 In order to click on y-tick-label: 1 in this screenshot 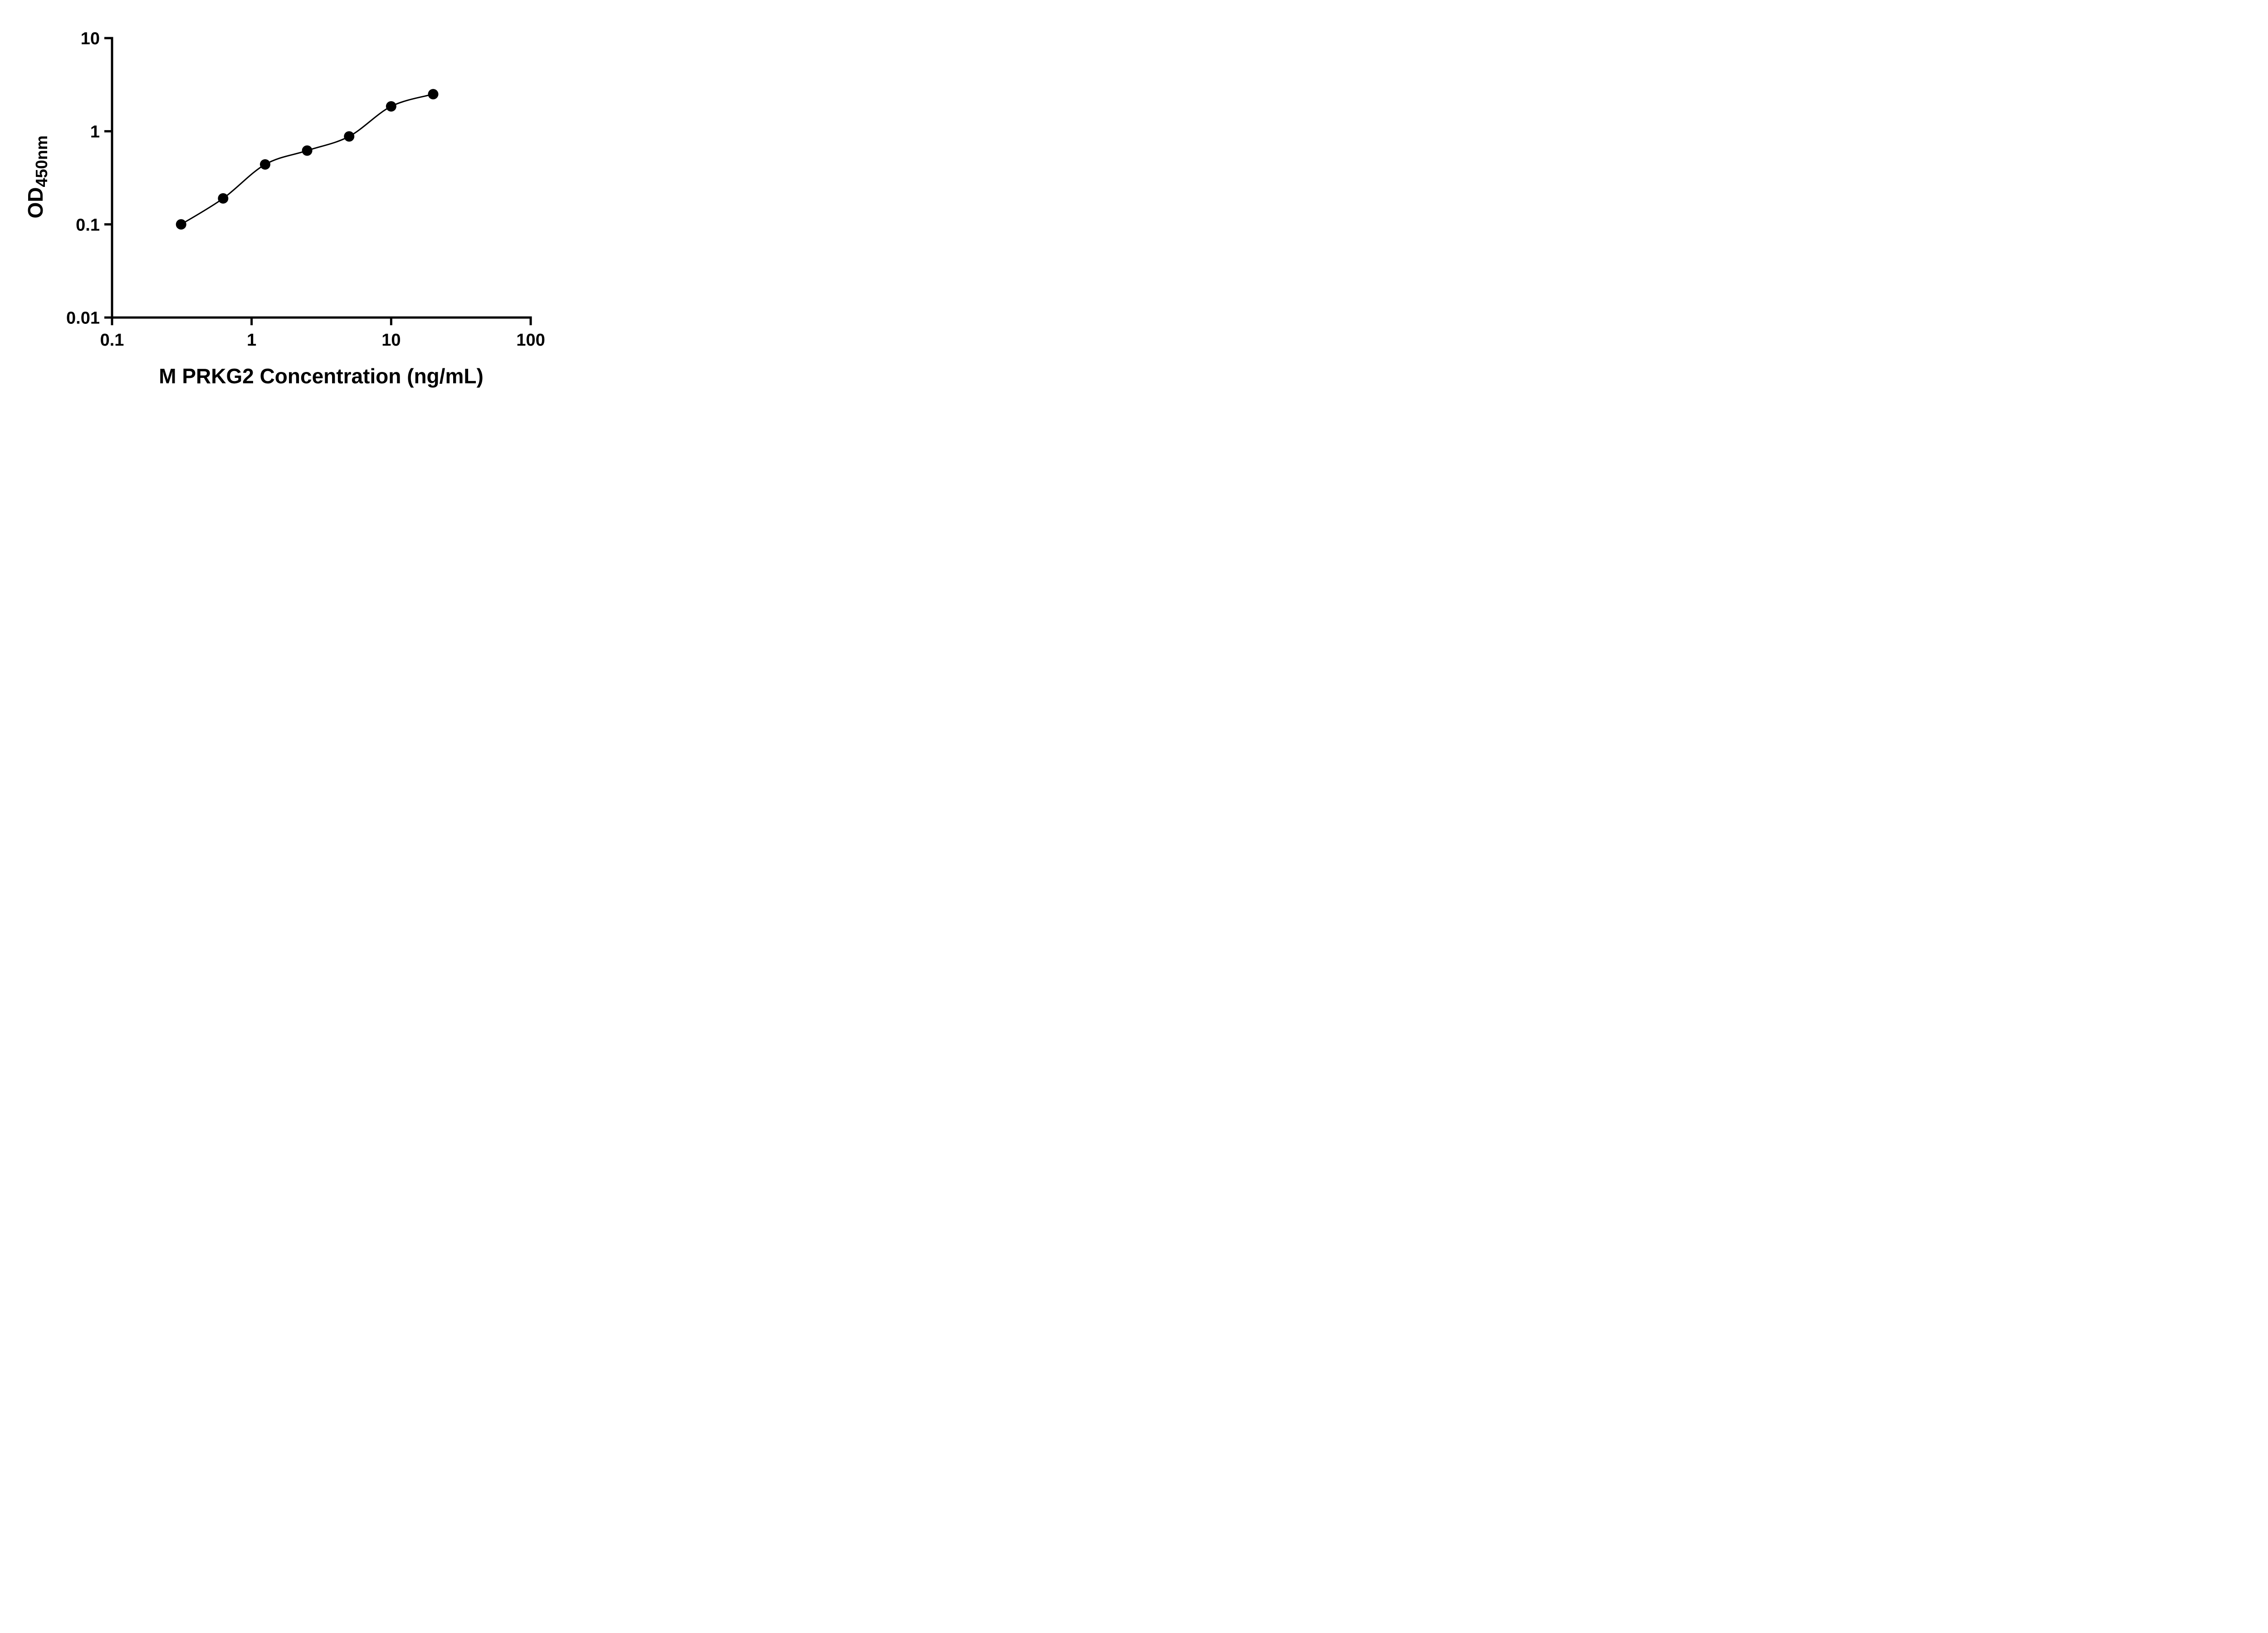, I will do `click(95, 132)`.